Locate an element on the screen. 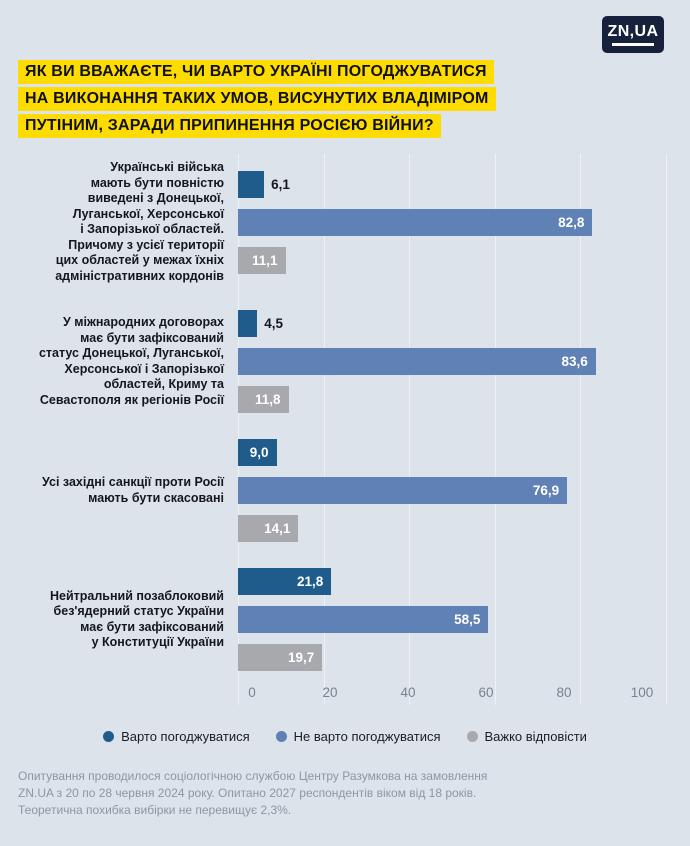  bar-value-label: 6,1 is located at coordinates (280, 184).